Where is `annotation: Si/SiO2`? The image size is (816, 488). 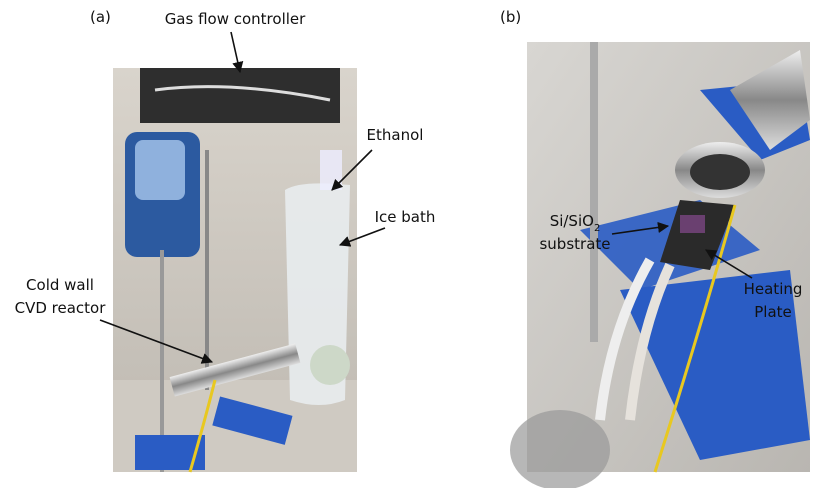
annotation: Si/SiO2 is located at coordinates (575, 223).